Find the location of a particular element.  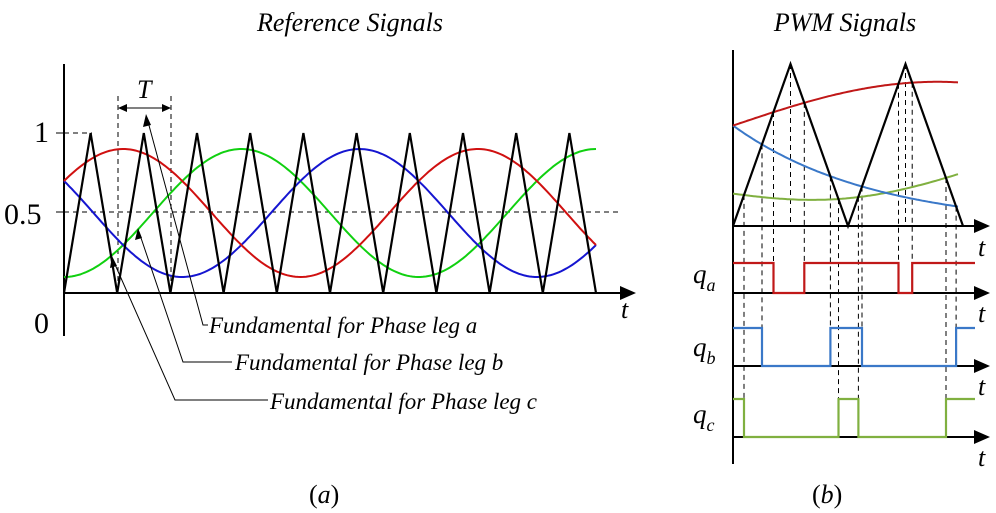

label-qa: qa is located at coordinates (704, 277).